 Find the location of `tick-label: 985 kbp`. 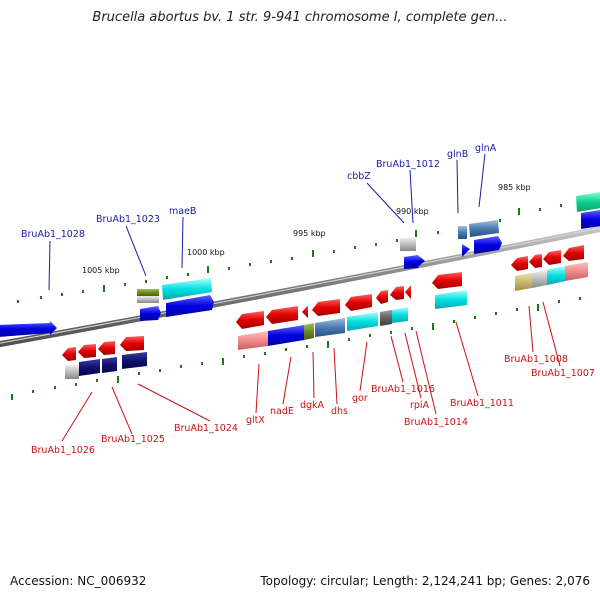

tick-label: 985 kbp is located at coordinates (514, 187).